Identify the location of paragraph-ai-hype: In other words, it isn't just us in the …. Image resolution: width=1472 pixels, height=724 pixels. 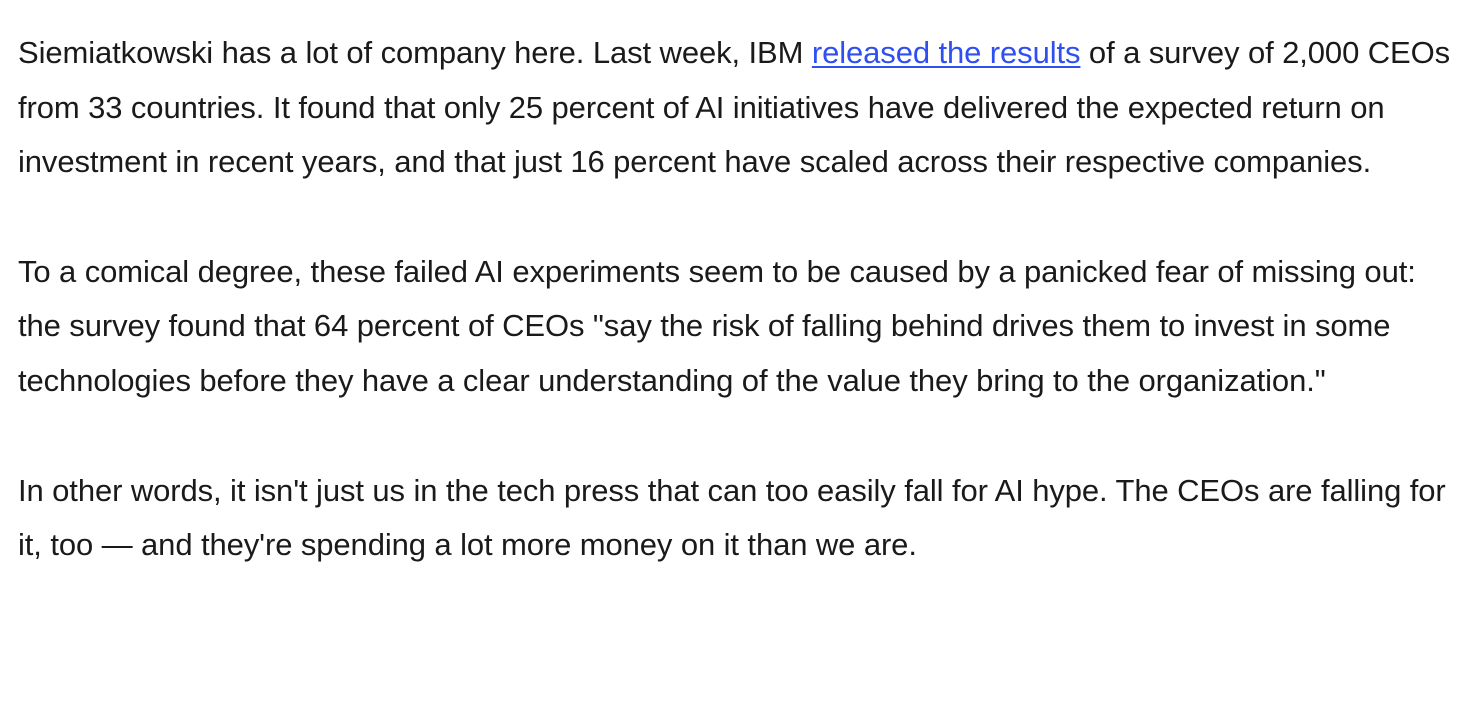
(732, 517).